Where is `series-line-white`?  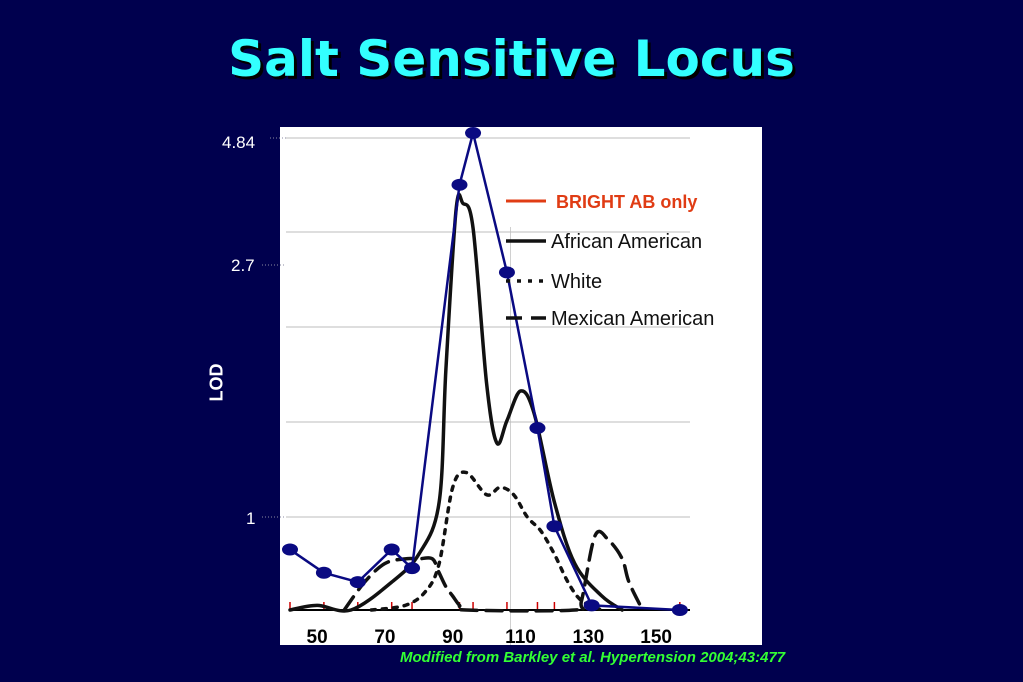 series-line-white is located at coordinates (486, 541).